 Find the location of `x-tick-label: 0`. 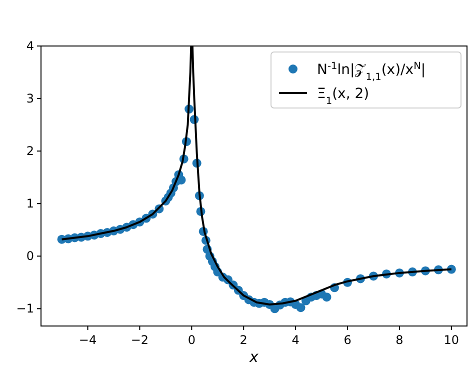

x-tick-label: 0 is located at coordinates (192, 340).